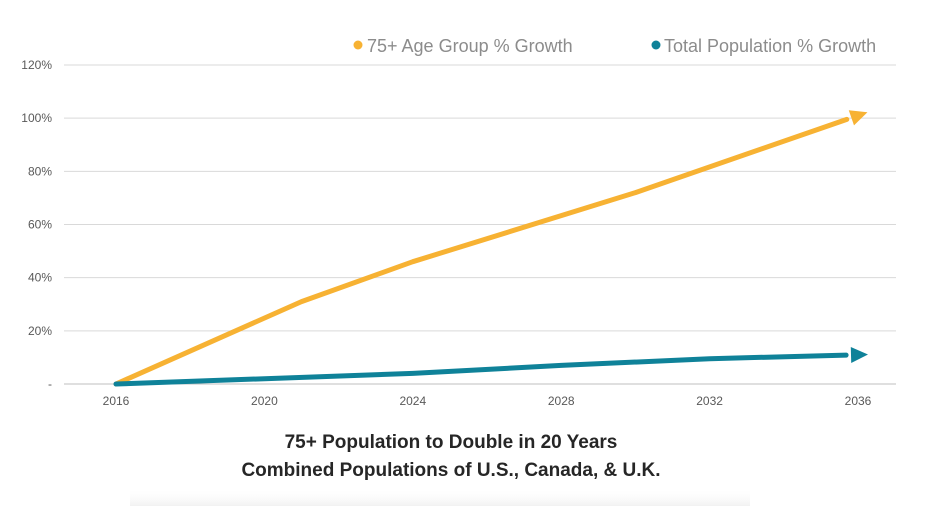 The height and width of the screenshot is (506, 931). I want to click on x-tick-label: 2024, so click(412, 401).